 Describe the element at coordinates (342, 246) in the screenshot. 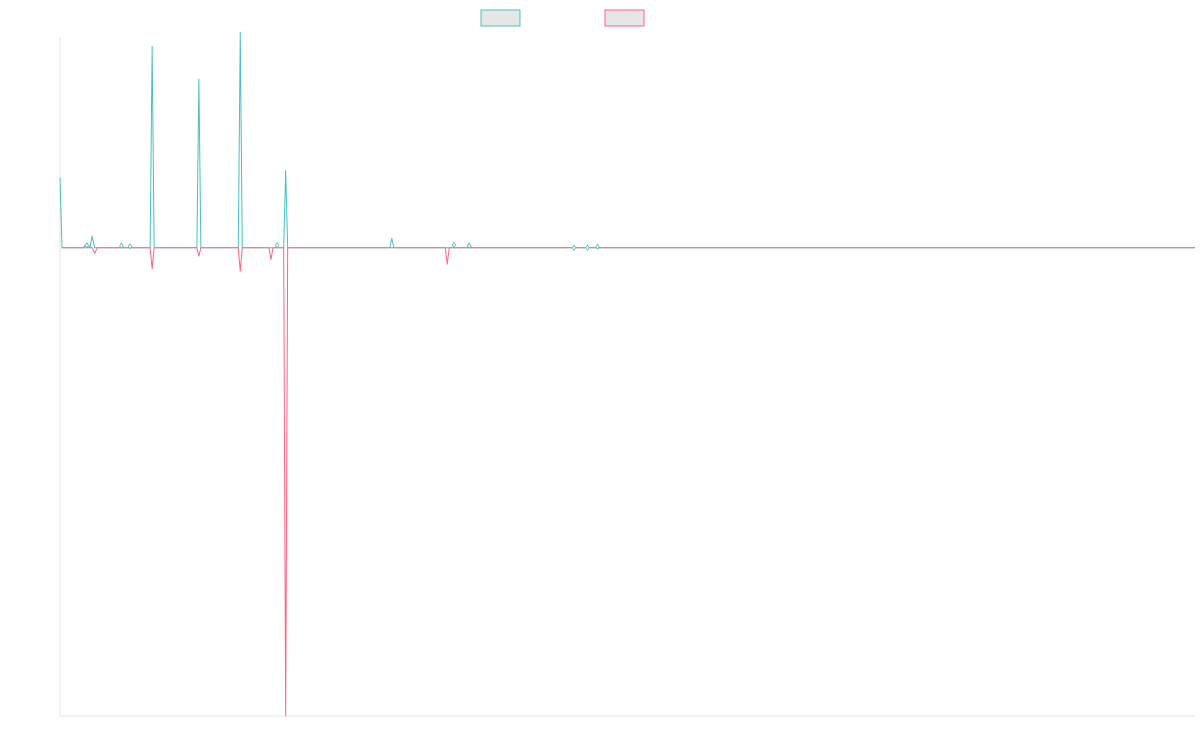

I see `marker-layer` at that location.